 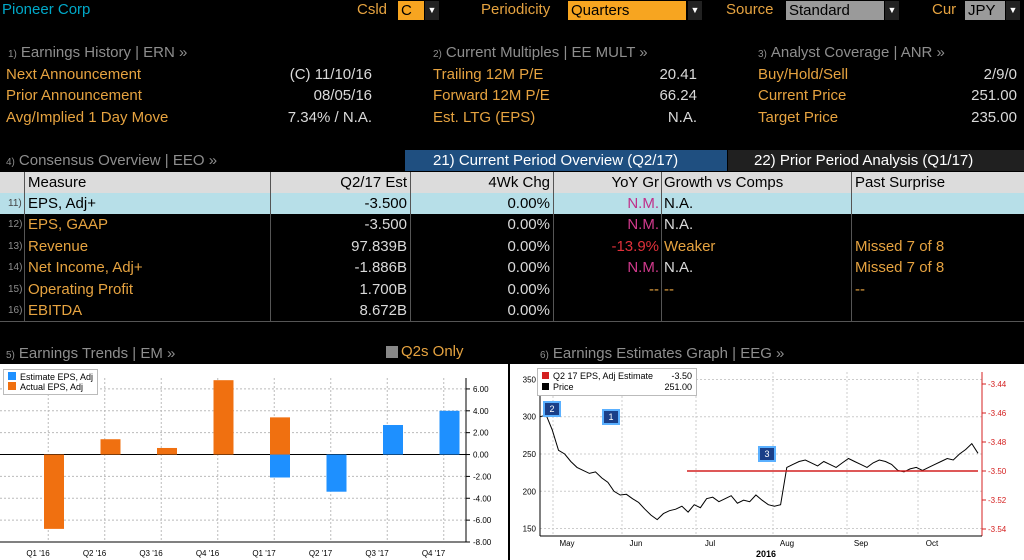 I want to click on q2s-only-label: Q2s Only, so click(x=432, y=351).